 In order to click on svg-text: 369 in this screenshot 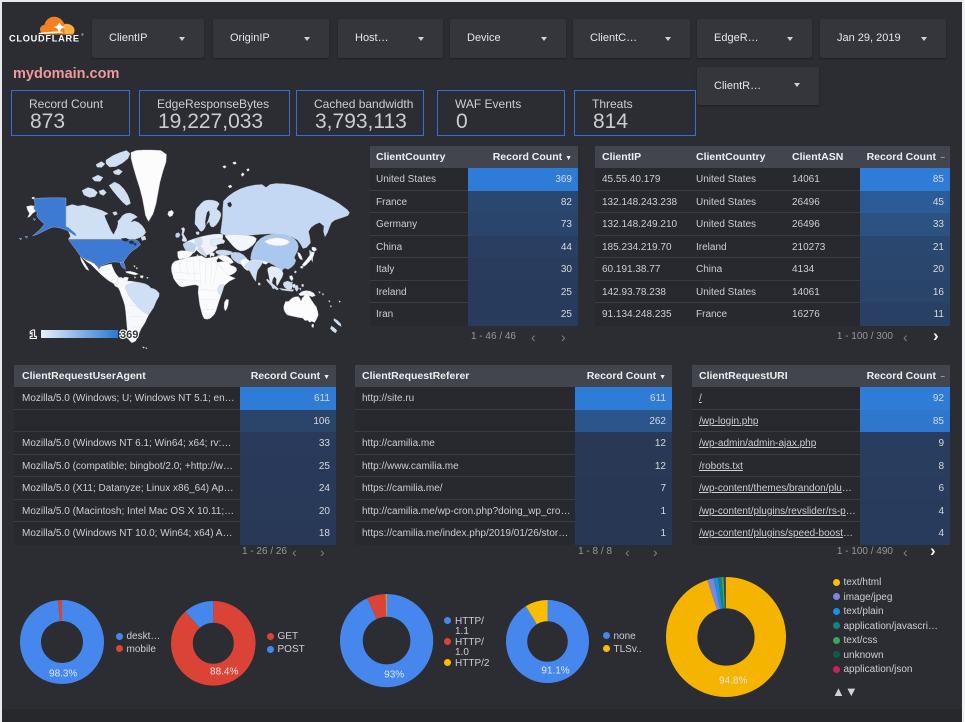, I will do `click(129, 335)`.